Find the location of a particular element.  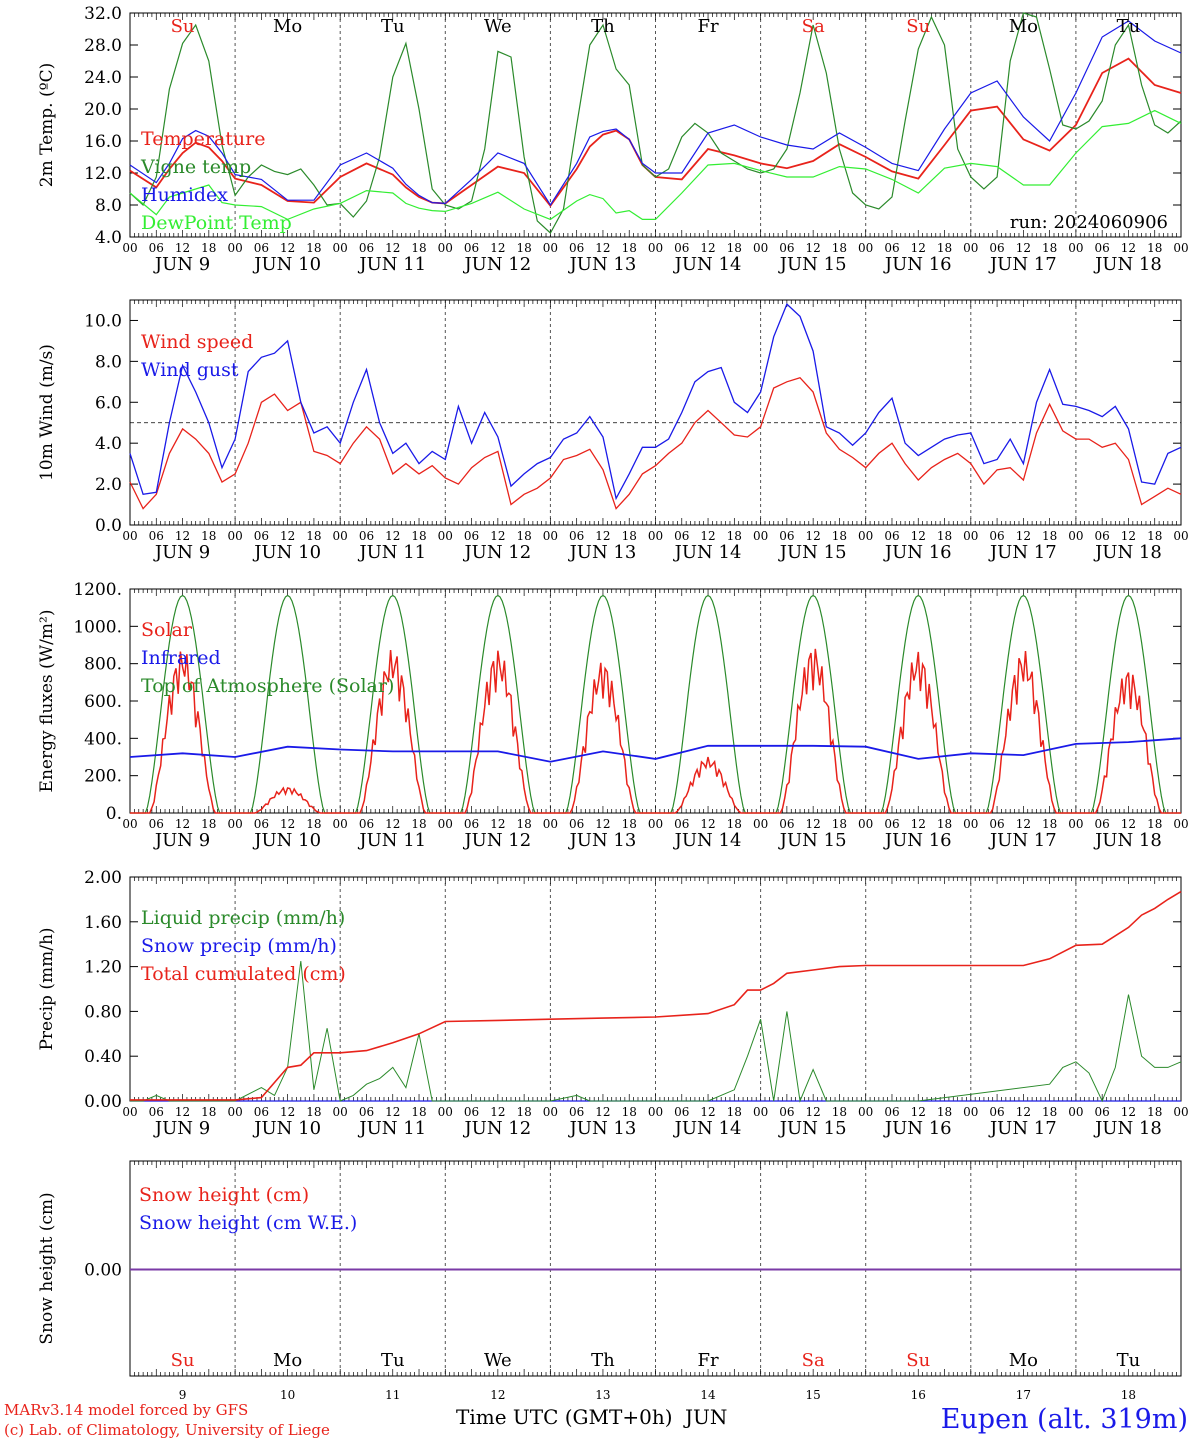

legend-entry: Total cumulated (cm) is located at coordinates (243, 974).